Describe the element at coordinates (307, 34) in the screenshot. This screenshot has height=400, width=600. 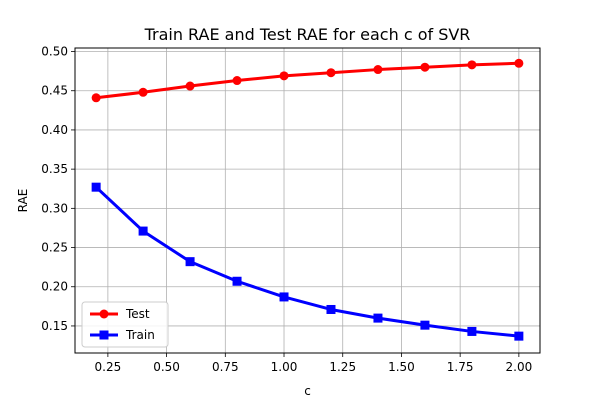
I see `chart-title: Train RAE and Test RAE for each c of SVR` at that location.